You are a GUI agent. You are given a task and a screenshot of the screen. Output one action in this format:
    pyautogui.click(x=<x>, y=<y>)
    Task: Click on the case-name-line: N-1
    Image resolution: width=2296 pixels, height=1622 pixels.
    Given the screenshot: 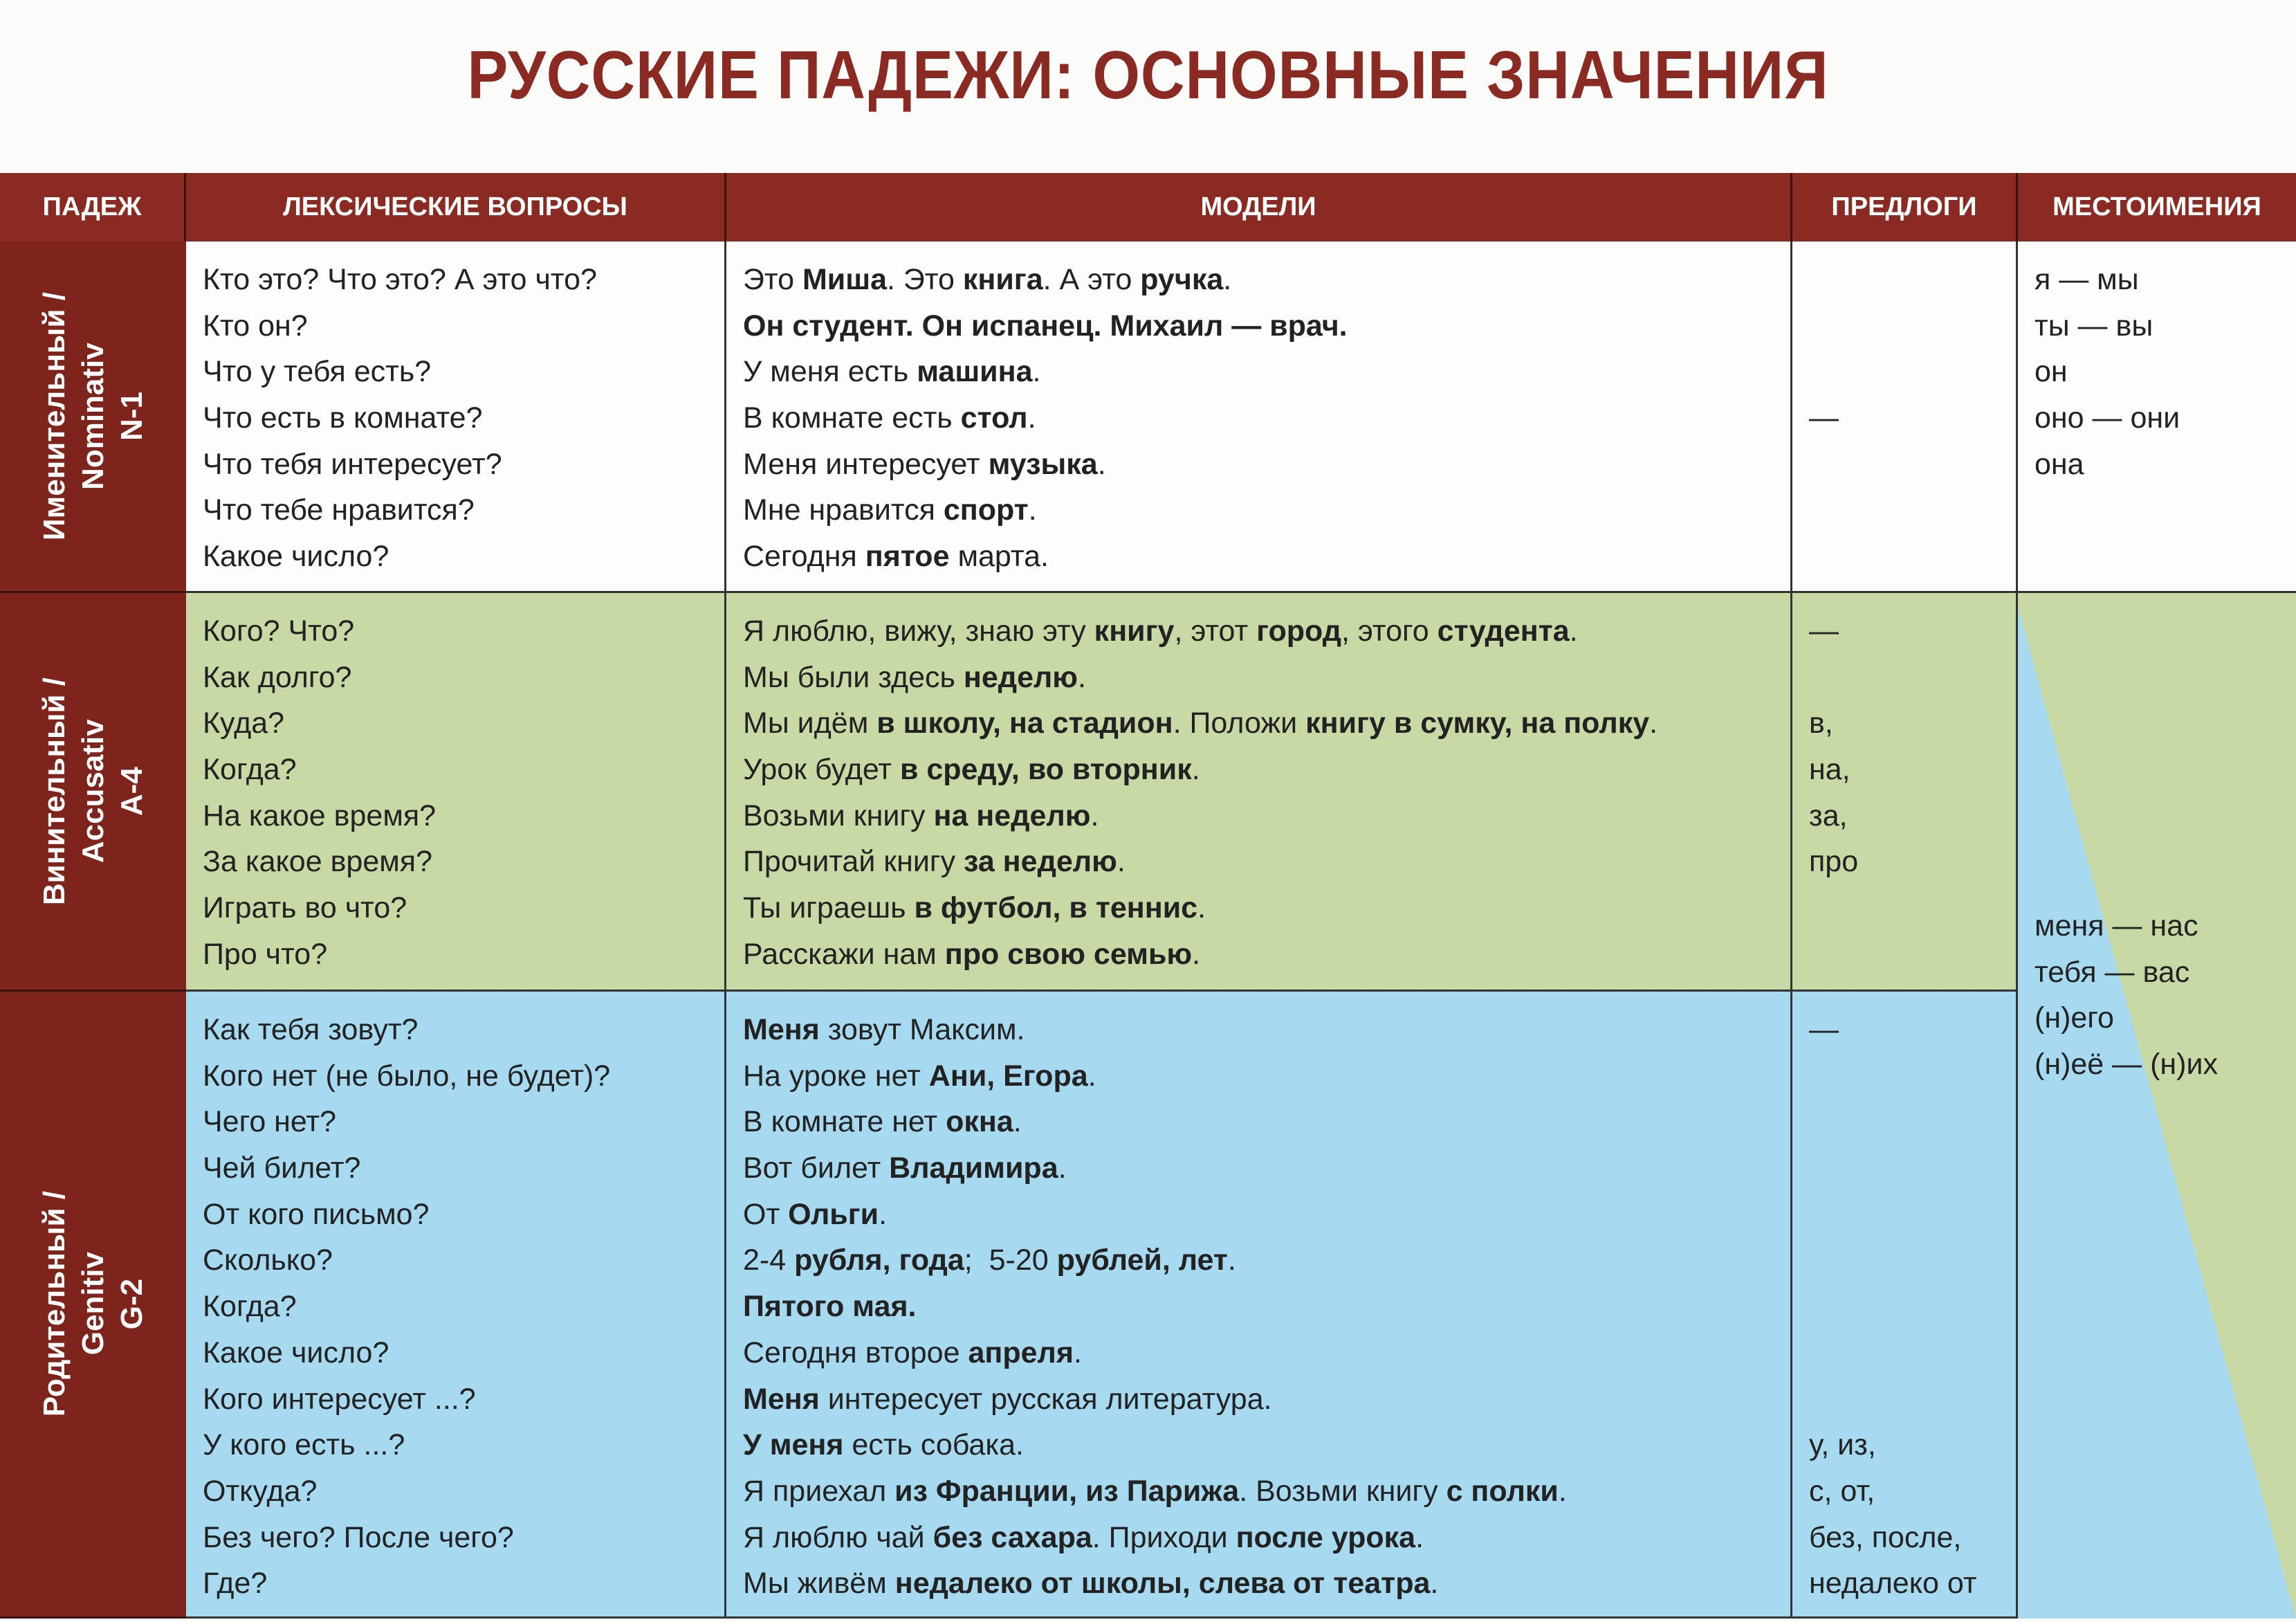 What is the action you would take?
    pyautogui.click(x=131, y=417)
    